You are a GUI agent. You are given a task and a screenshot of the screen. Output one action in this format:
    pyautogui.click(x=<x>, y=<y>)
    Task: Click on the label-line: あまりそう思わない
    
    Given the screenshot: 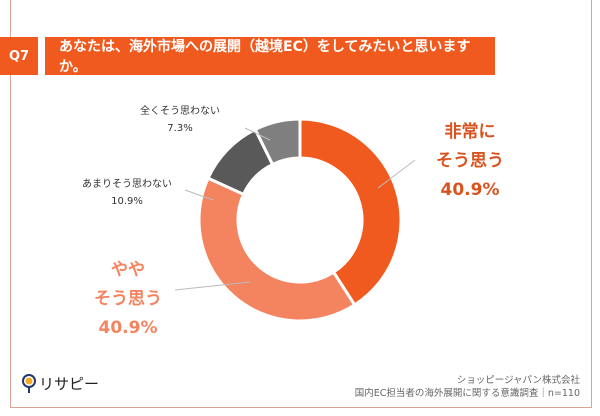 What is the action you would take?
    pyautogui.click(x=127, y=184)
    